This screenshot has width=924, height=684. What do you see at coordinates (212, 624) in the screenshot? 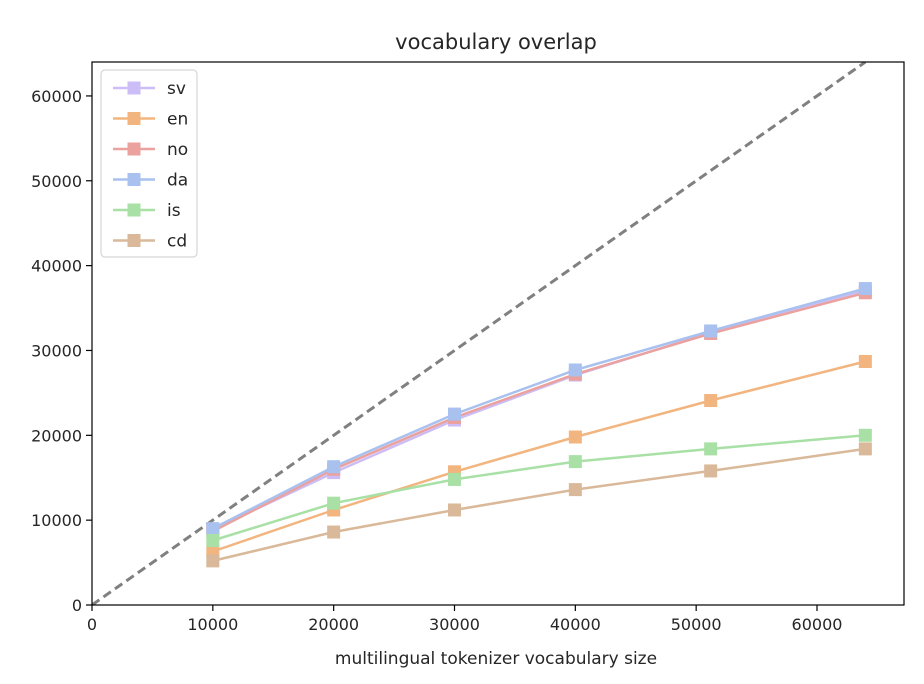
I see `x-tick-label: 10000` at bounding box center [212, 624].